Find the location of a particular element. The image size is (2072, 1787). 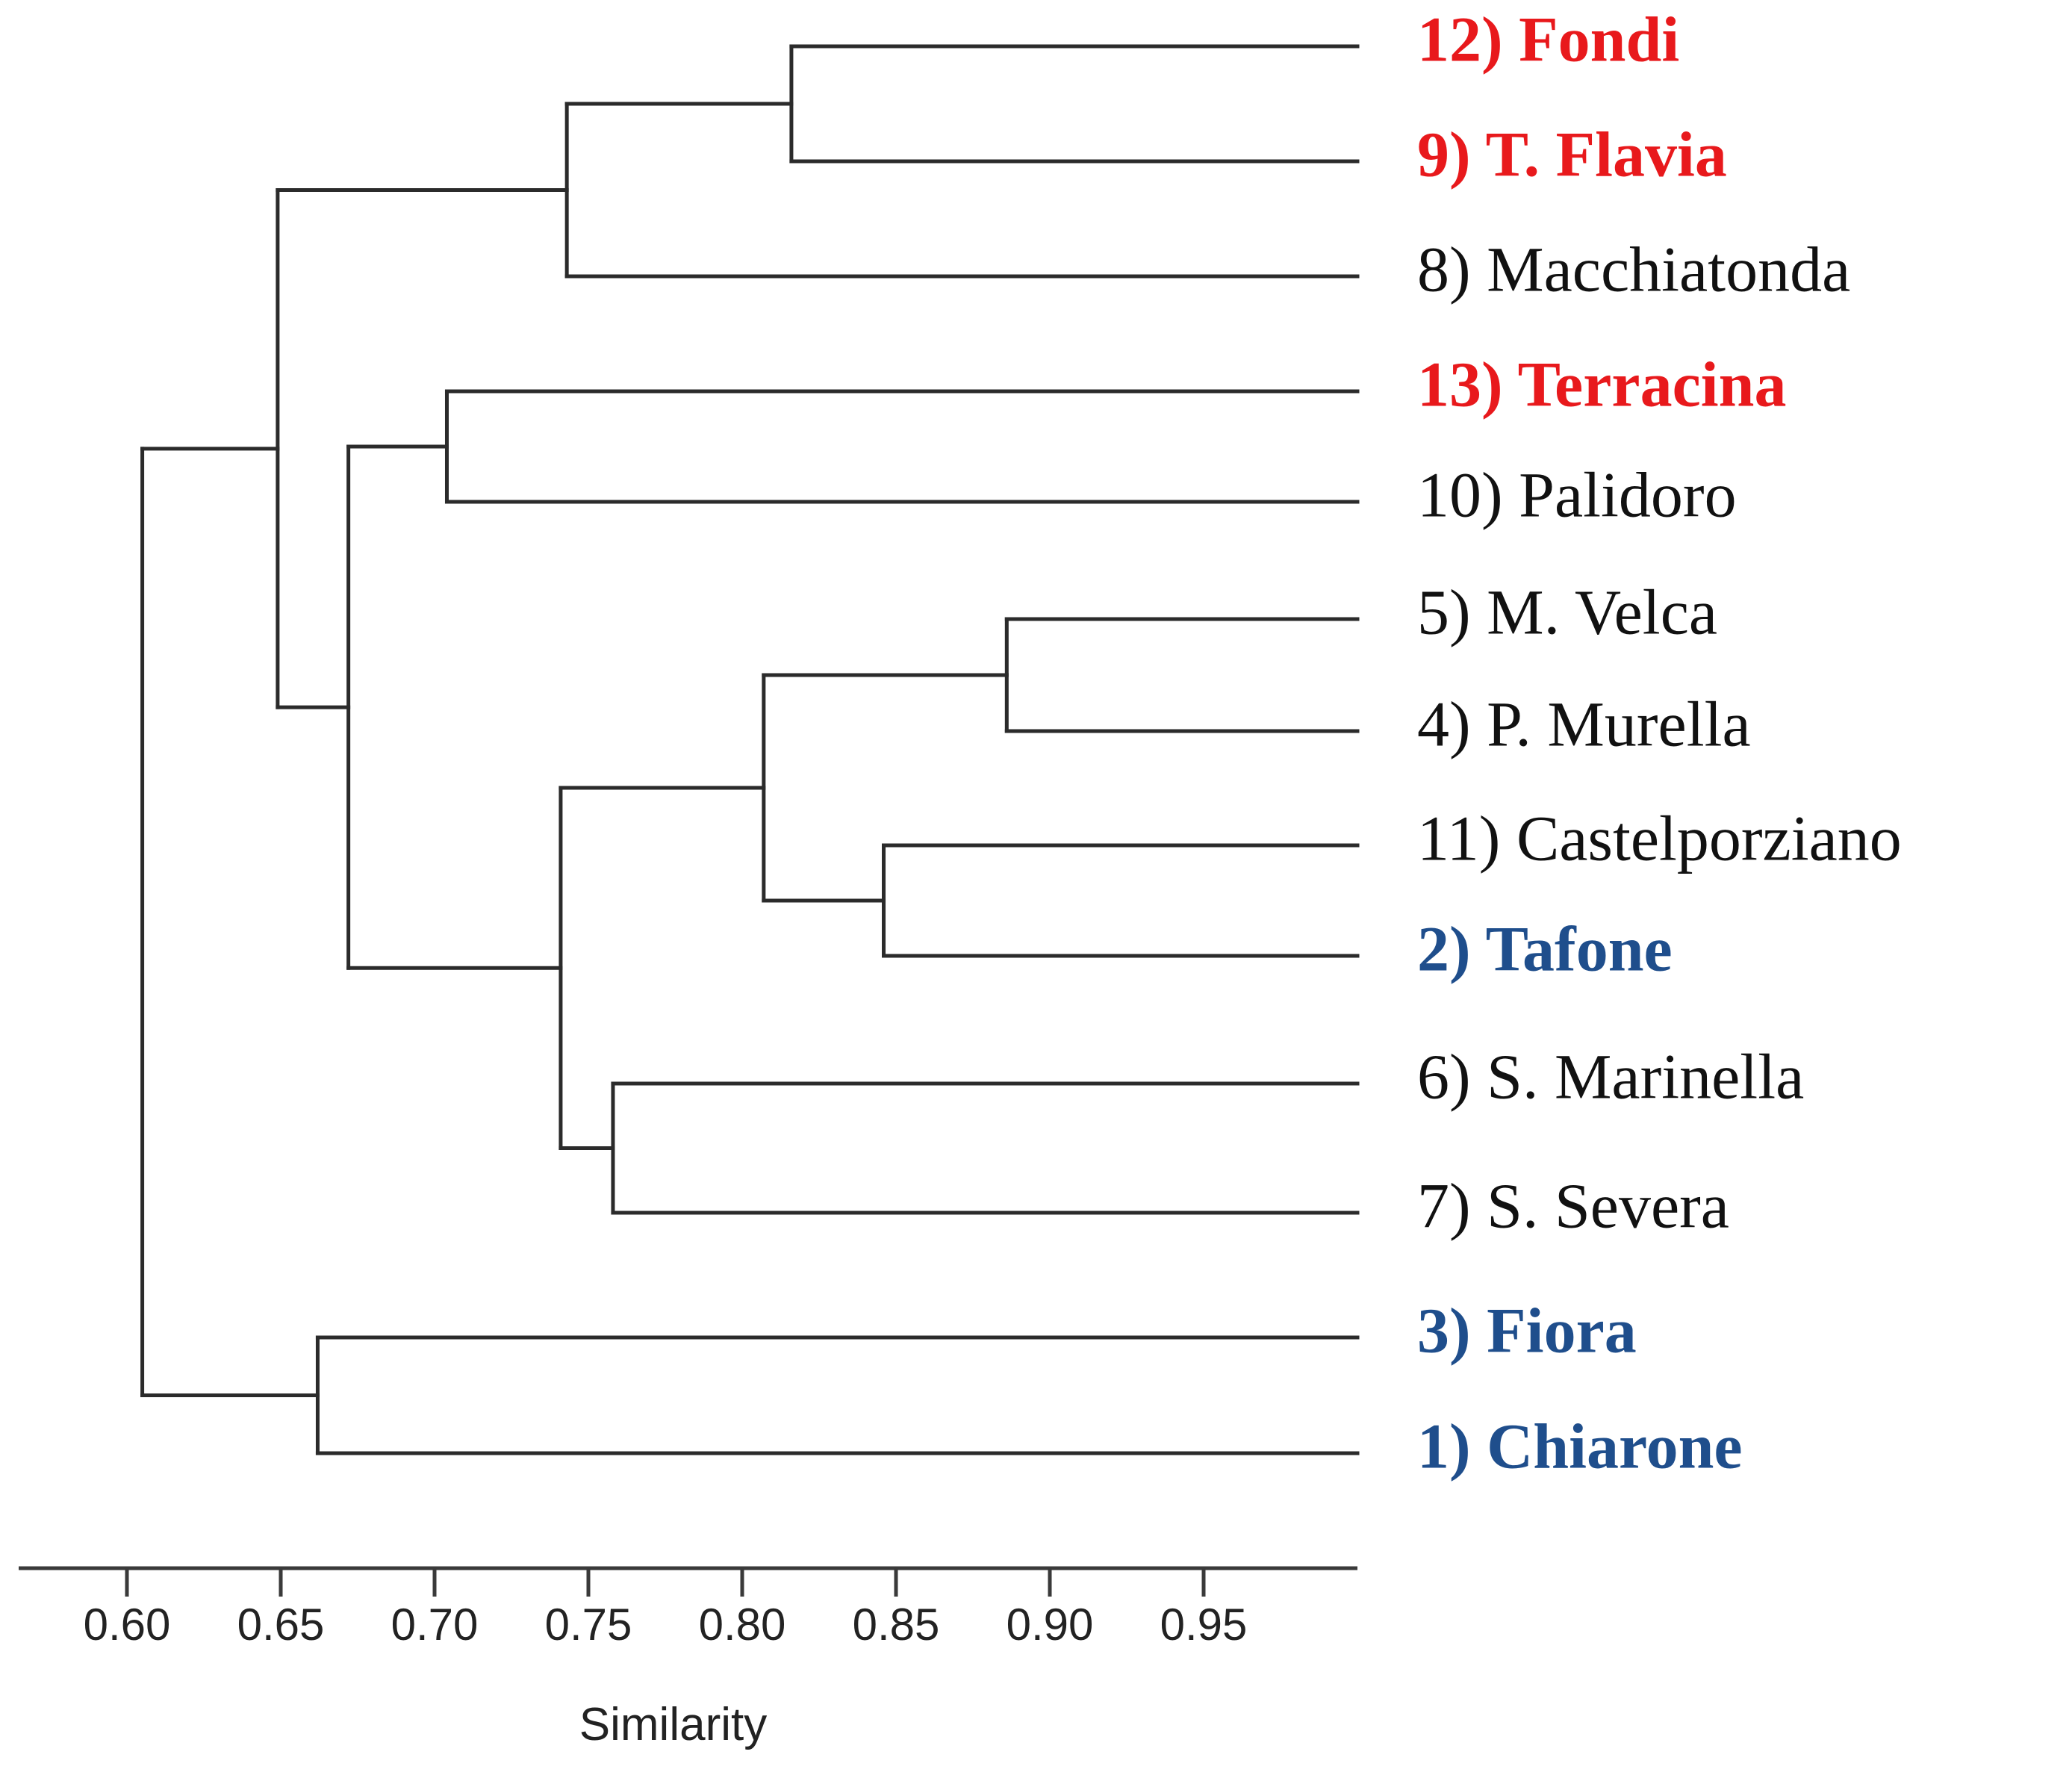

x-tick-label: 0.70 is located at coordinates (435, 1625).